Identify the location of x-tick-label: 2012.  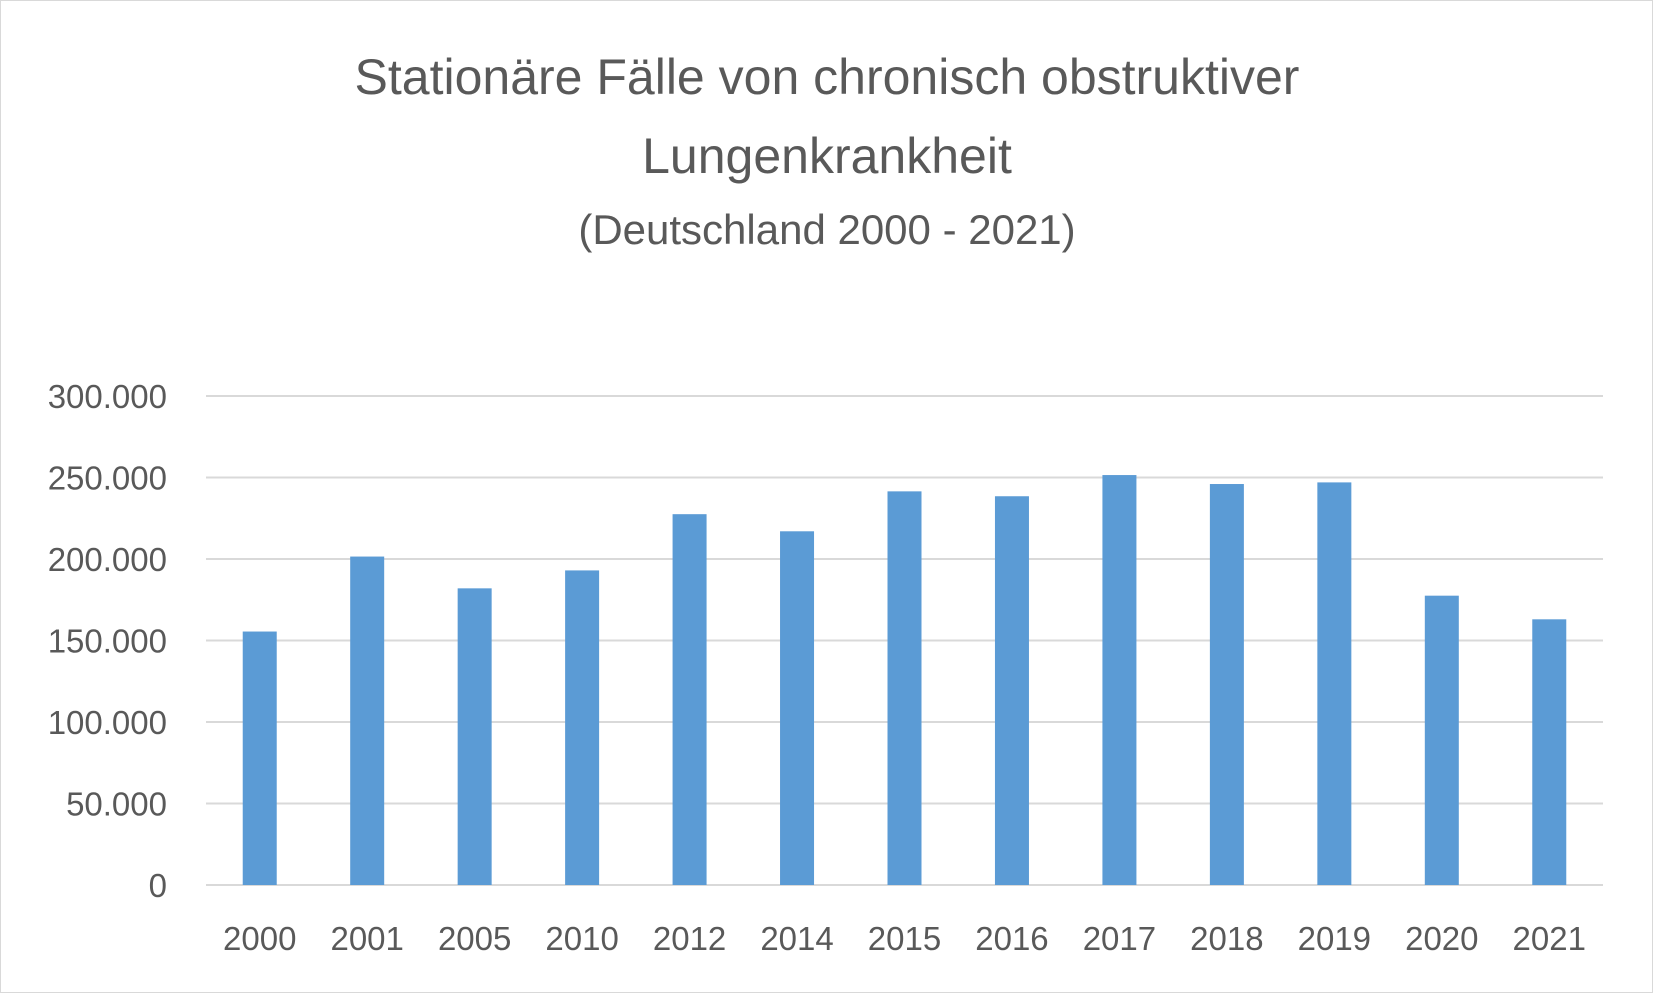
(689, 938).